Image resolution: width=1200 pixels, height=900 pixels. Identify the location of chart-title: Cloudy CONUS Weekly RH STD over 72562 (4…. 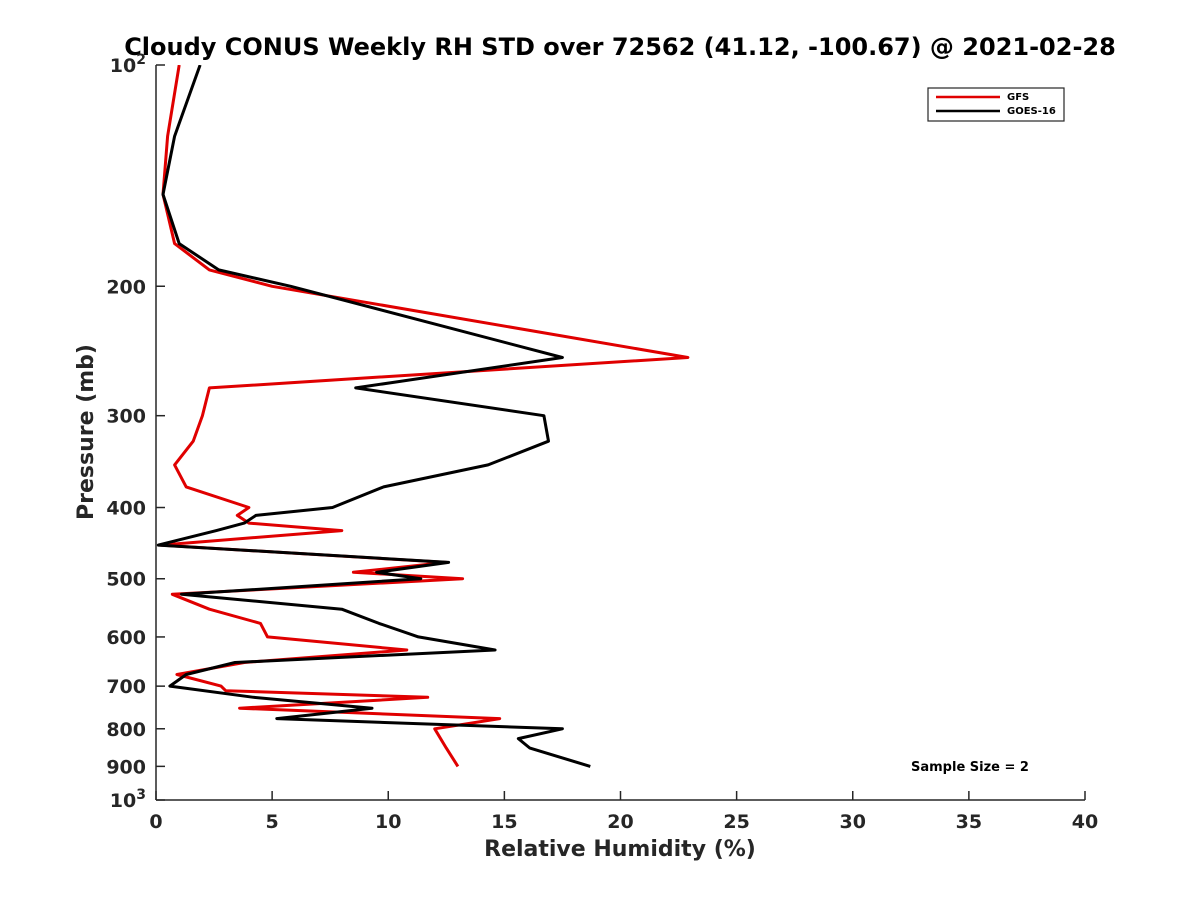
(620, 47).